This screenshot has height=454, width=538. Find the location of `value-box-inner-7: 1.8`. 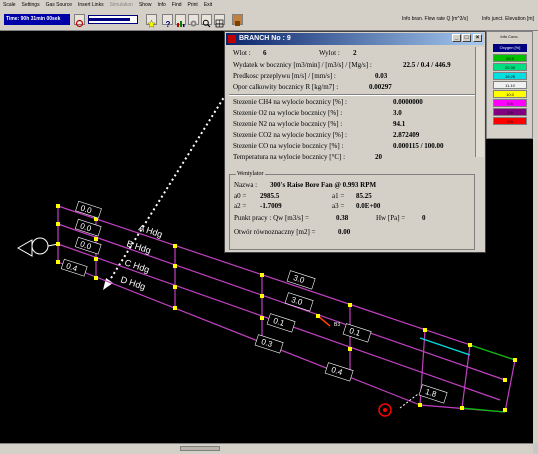

value-box-inner-7: 1.8 is located at coordinates (433, 394).